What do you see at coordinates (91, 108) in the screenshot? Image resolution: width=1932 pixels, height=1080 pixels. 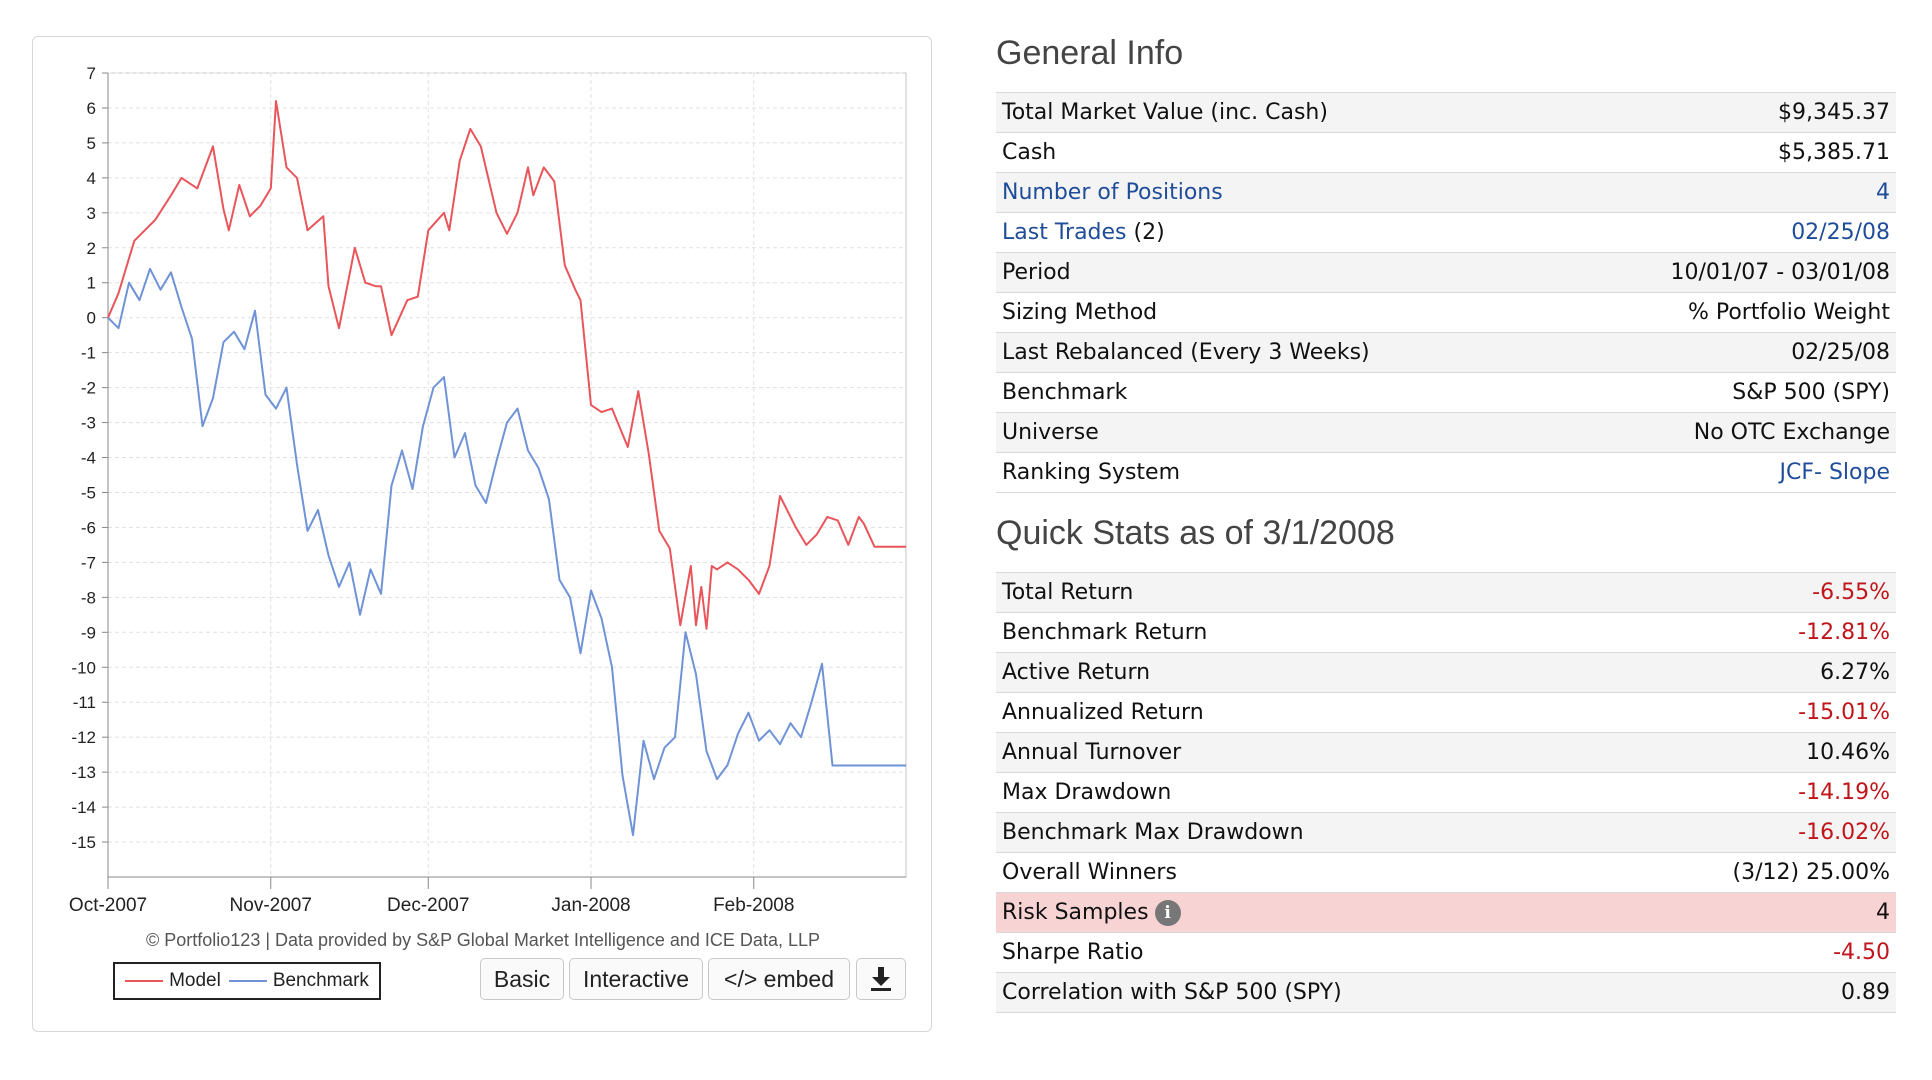 I see `y-tick-label: 6` at bounding box center [91, 108].